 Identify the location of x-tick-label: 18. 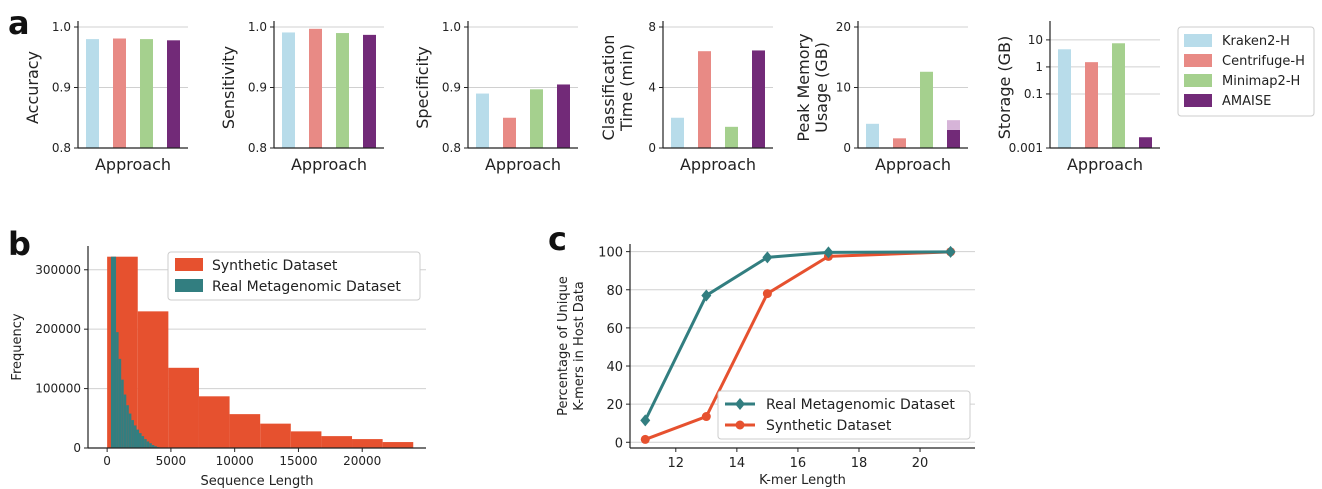
(859, 463).